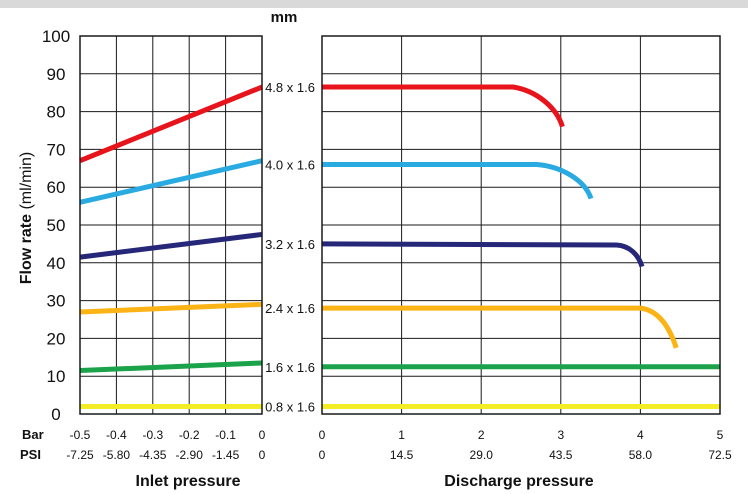  I want to click on y-tick-label: 40, so click(56, 263).